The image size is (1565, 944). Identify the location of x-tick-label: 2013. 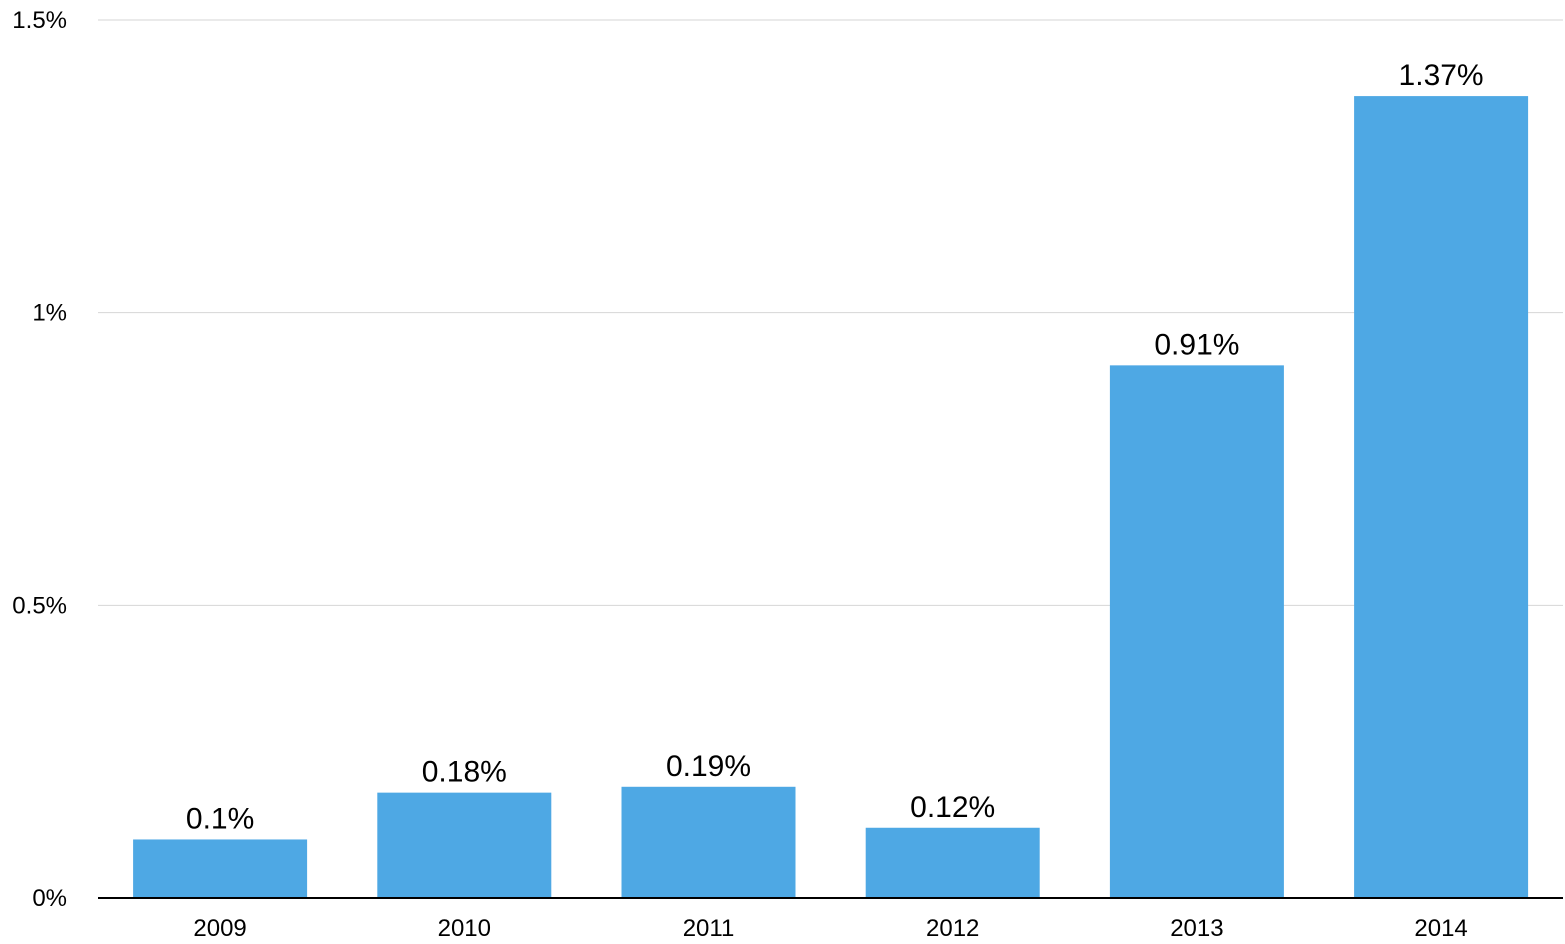
(1196, 928).